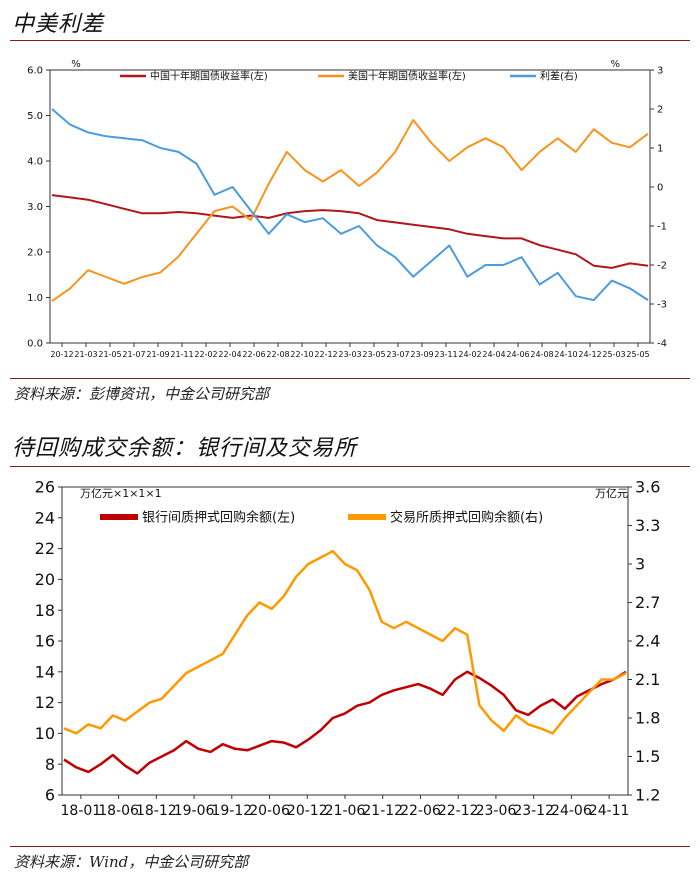 The width and height of the screenshot is (700, 886). I want to click on chart1-xtick-label: 22-04, so click(229, 354).